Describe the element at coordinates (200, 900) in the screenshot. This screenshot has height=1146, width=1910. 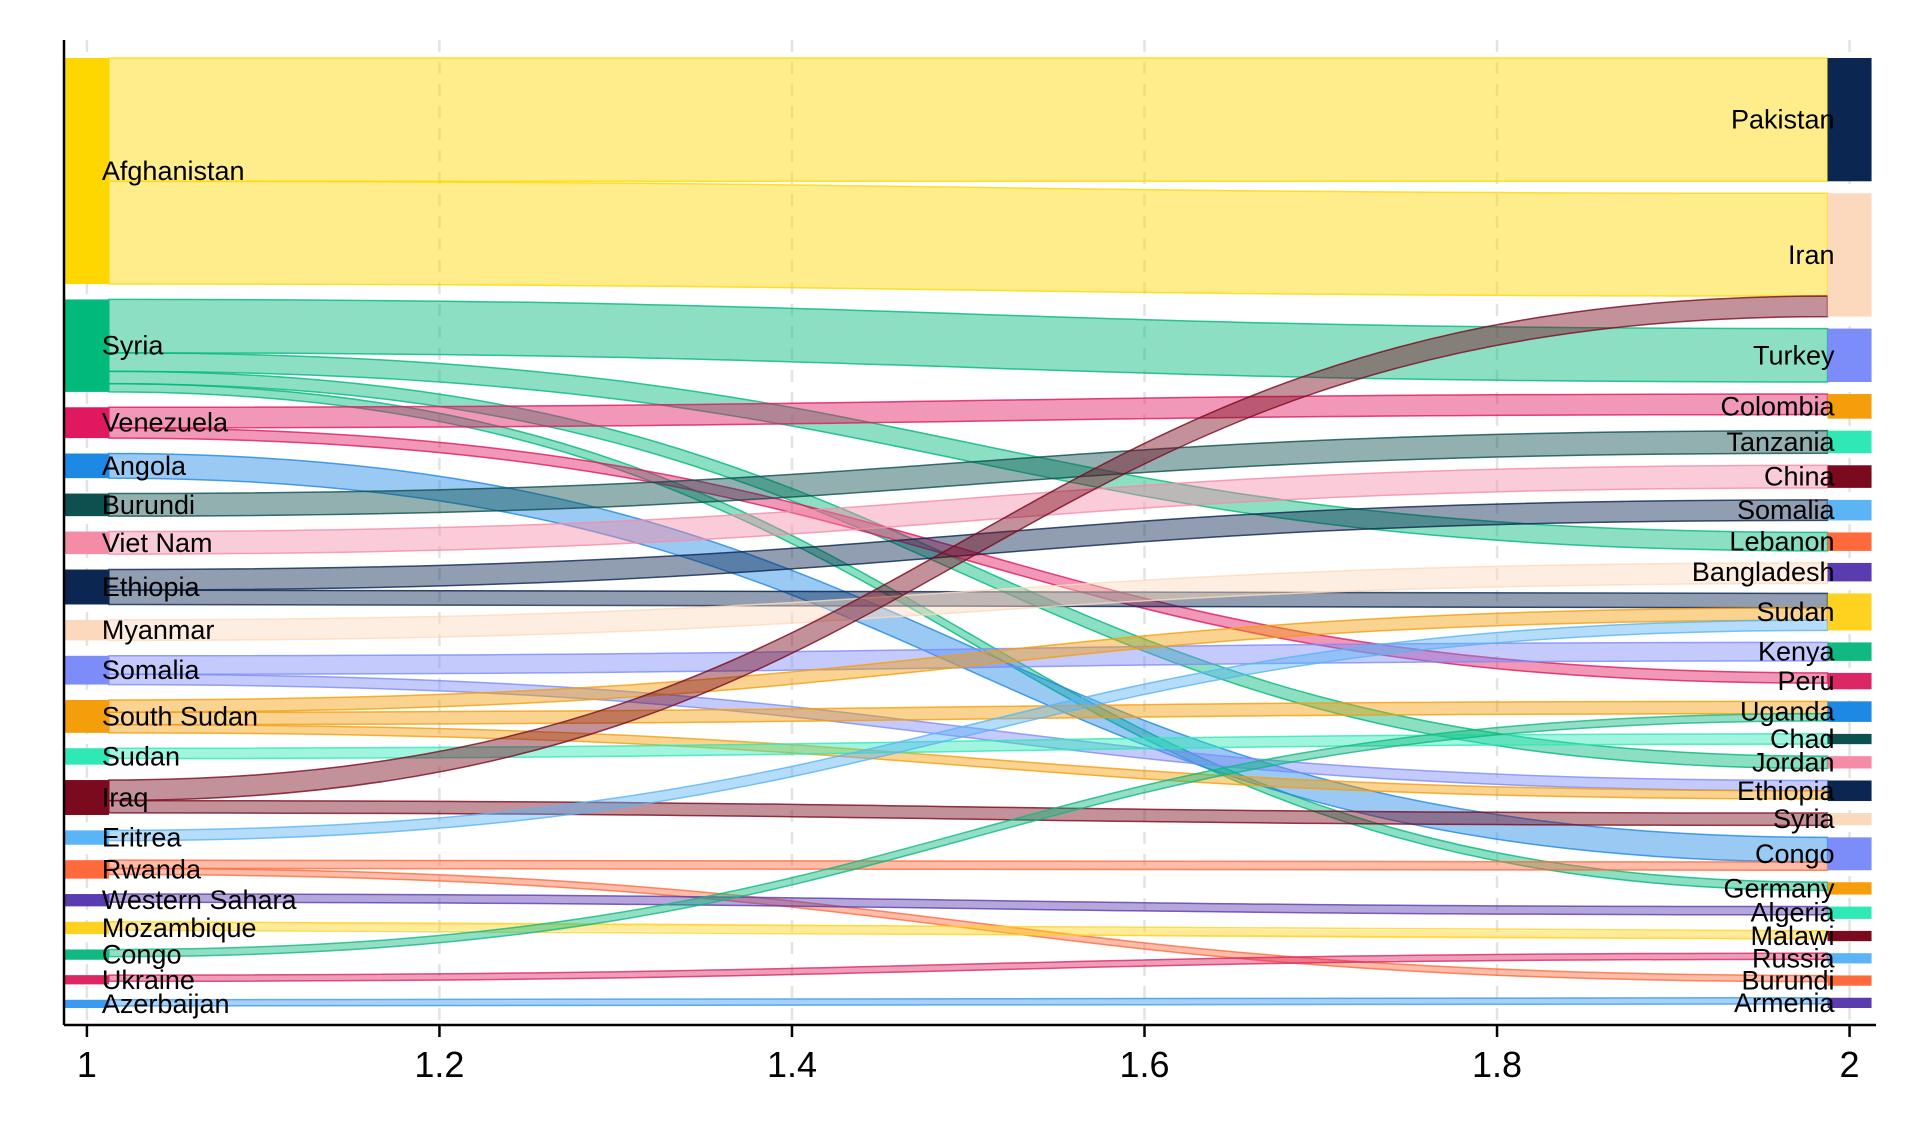
I see `source-label: Western Sahara` at that location.